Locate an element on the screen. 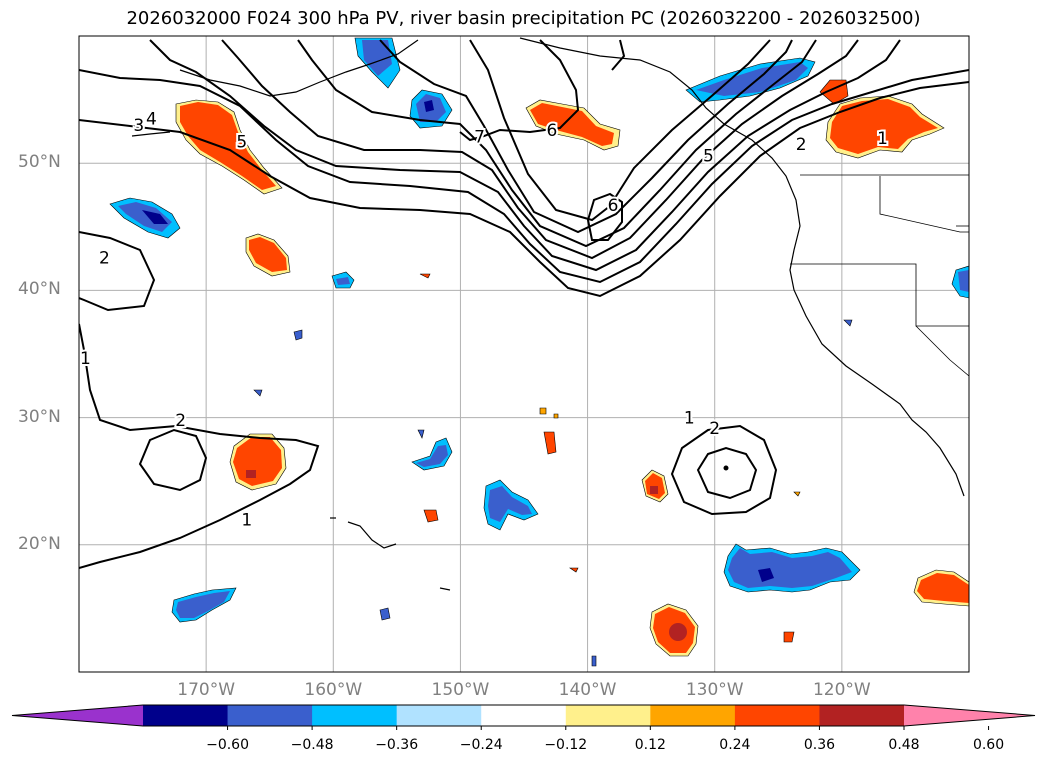 The image size is (1047, 765). lat-tick-label: 50°N is located at coordinates (39, 162).